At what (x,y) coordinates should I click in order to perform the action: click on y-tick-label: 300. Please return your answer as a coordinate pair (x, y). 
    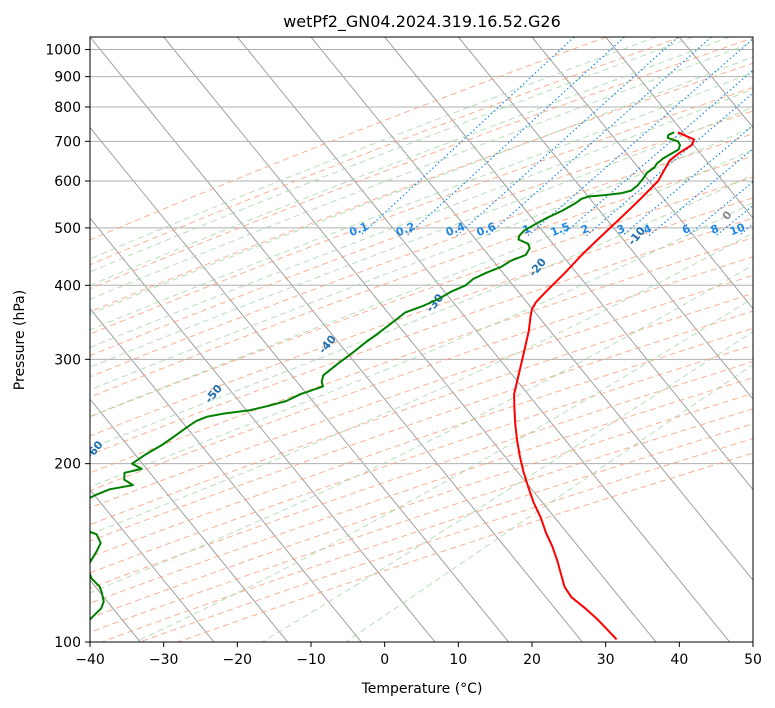
    Looking at the image, I should click on (67, 360).